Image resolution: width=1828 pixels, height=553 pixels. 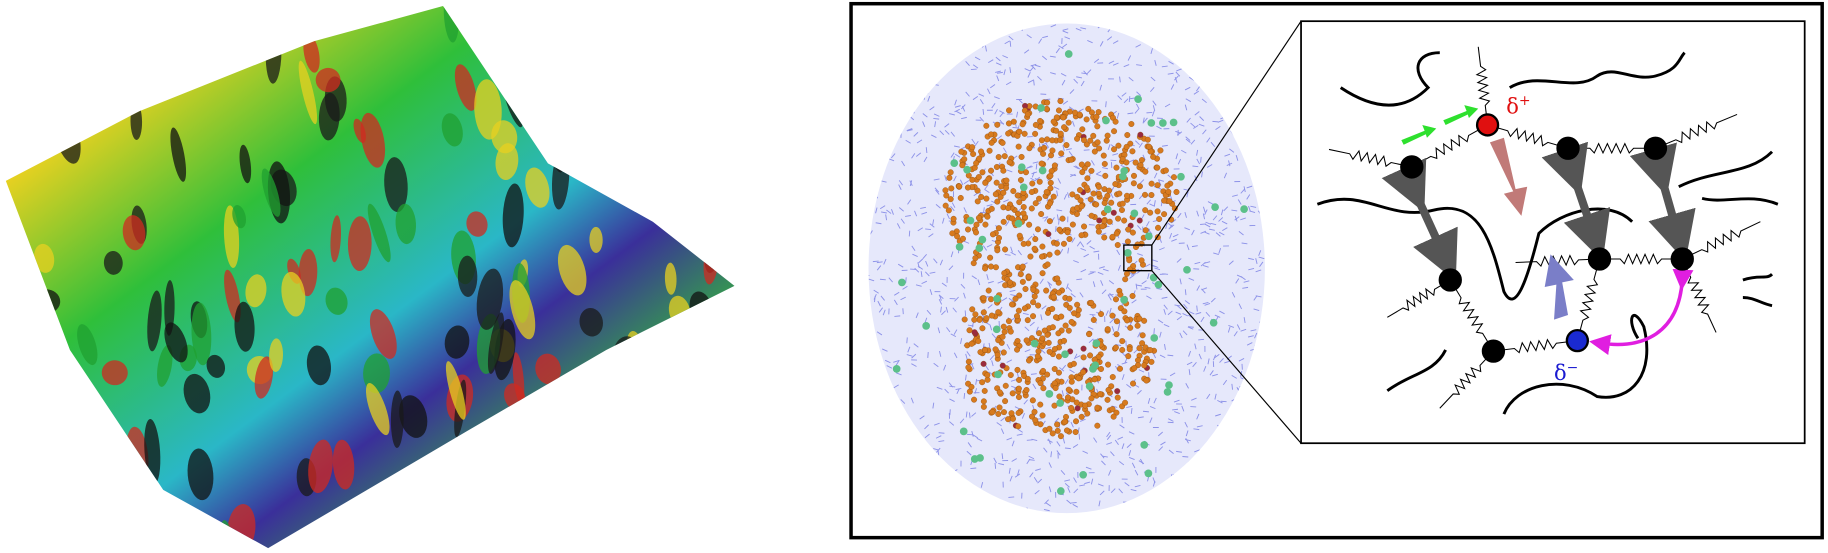 What do you see at coordinates (1547, 238) in the screenshot?
I see `atoms` at bounding box center [1547, 238].